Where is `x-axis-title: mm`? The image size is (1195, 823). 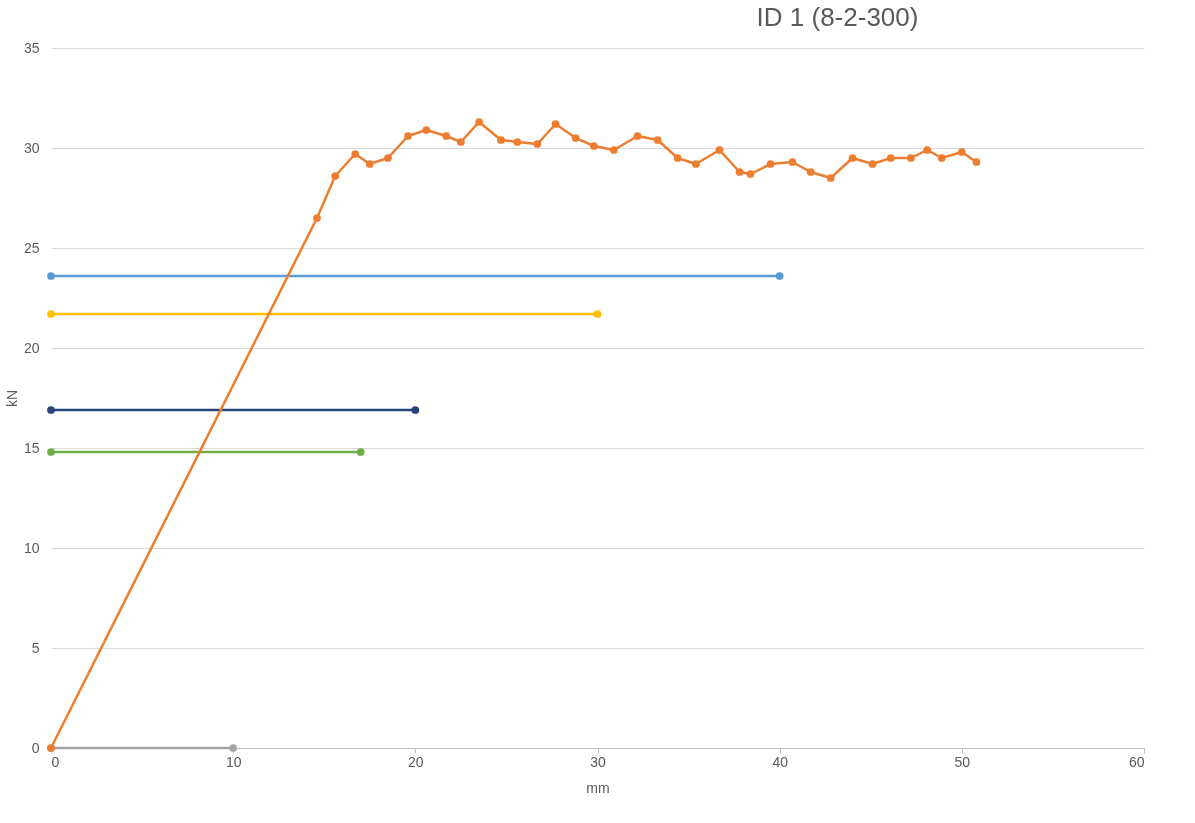 x-axis-title: mm is located at coordinates (598, 787).